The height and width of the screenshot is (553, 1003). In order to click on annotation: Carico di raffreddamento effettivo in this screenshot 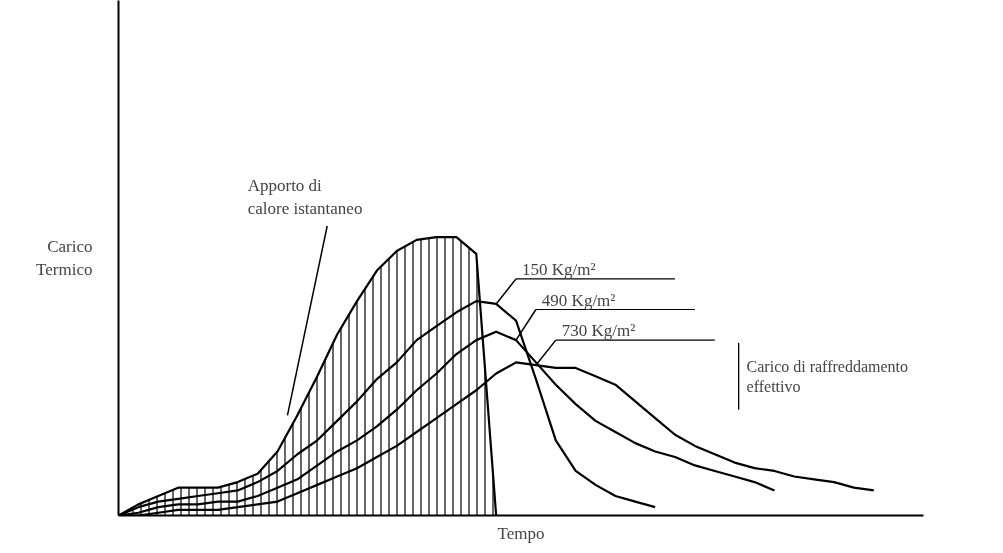, I will do `click(827, 376)`.